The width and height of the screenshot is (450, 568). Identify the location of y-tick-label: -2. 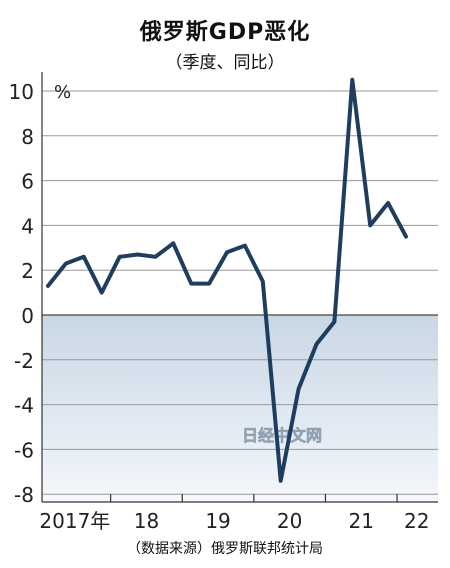
(24, 361).